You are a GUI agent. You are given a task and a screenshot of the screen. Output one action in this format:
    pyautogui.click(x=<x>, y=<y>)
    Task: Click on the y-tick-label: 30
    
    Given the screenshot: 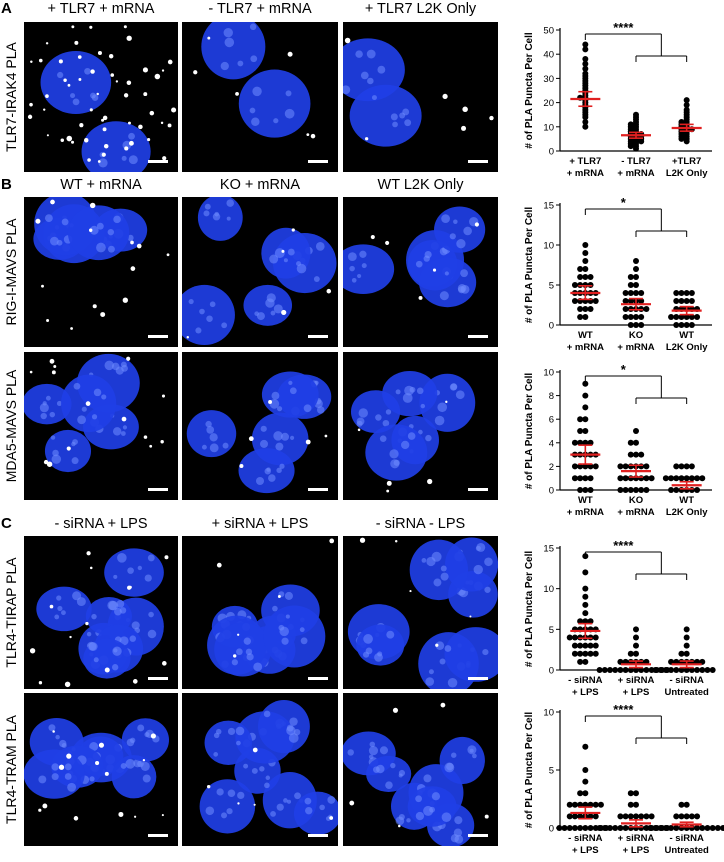 What is the action you would take?
    pyautogui.click(x=548, y=79)
    